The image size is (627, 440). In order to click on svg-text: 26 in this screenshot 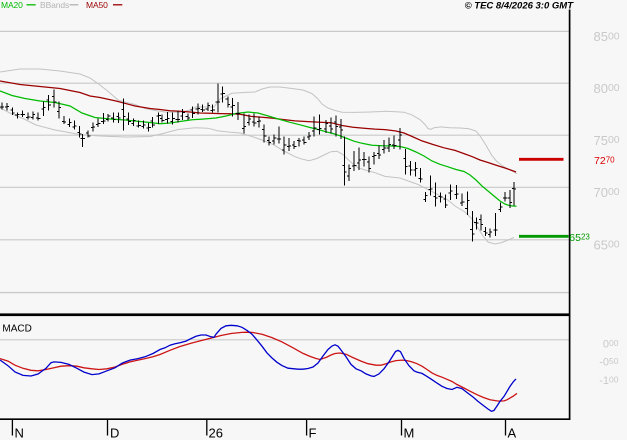, I will do `click(216, 433)`.